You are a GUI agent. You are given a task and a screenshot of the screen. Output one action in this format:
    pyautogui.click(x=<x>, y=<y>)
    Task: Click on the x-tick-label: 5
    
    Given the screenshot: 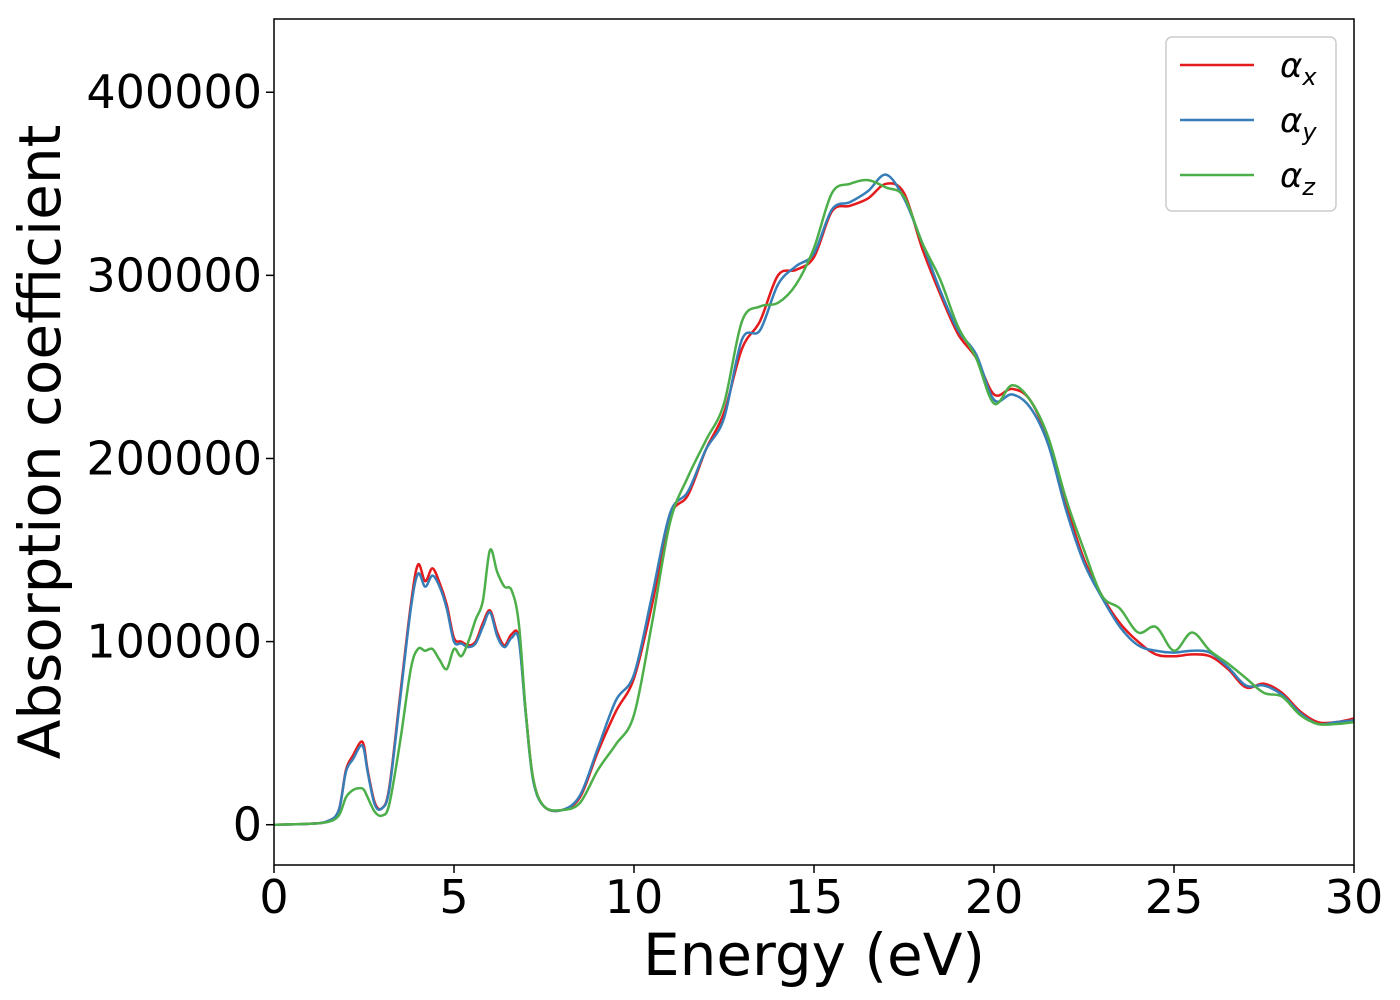 What is the action you would take?
    pyautogui.click(x=453, y=897)
    